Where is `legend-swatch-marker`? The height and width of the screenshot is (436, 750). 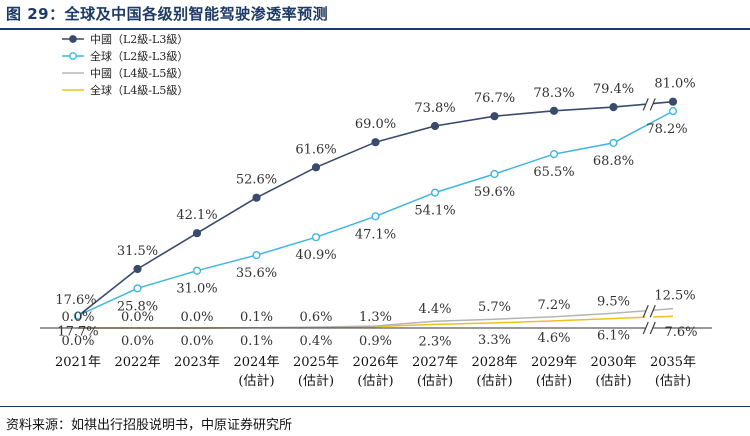 legend-swatch-marker is located at coordinates (73, 39).